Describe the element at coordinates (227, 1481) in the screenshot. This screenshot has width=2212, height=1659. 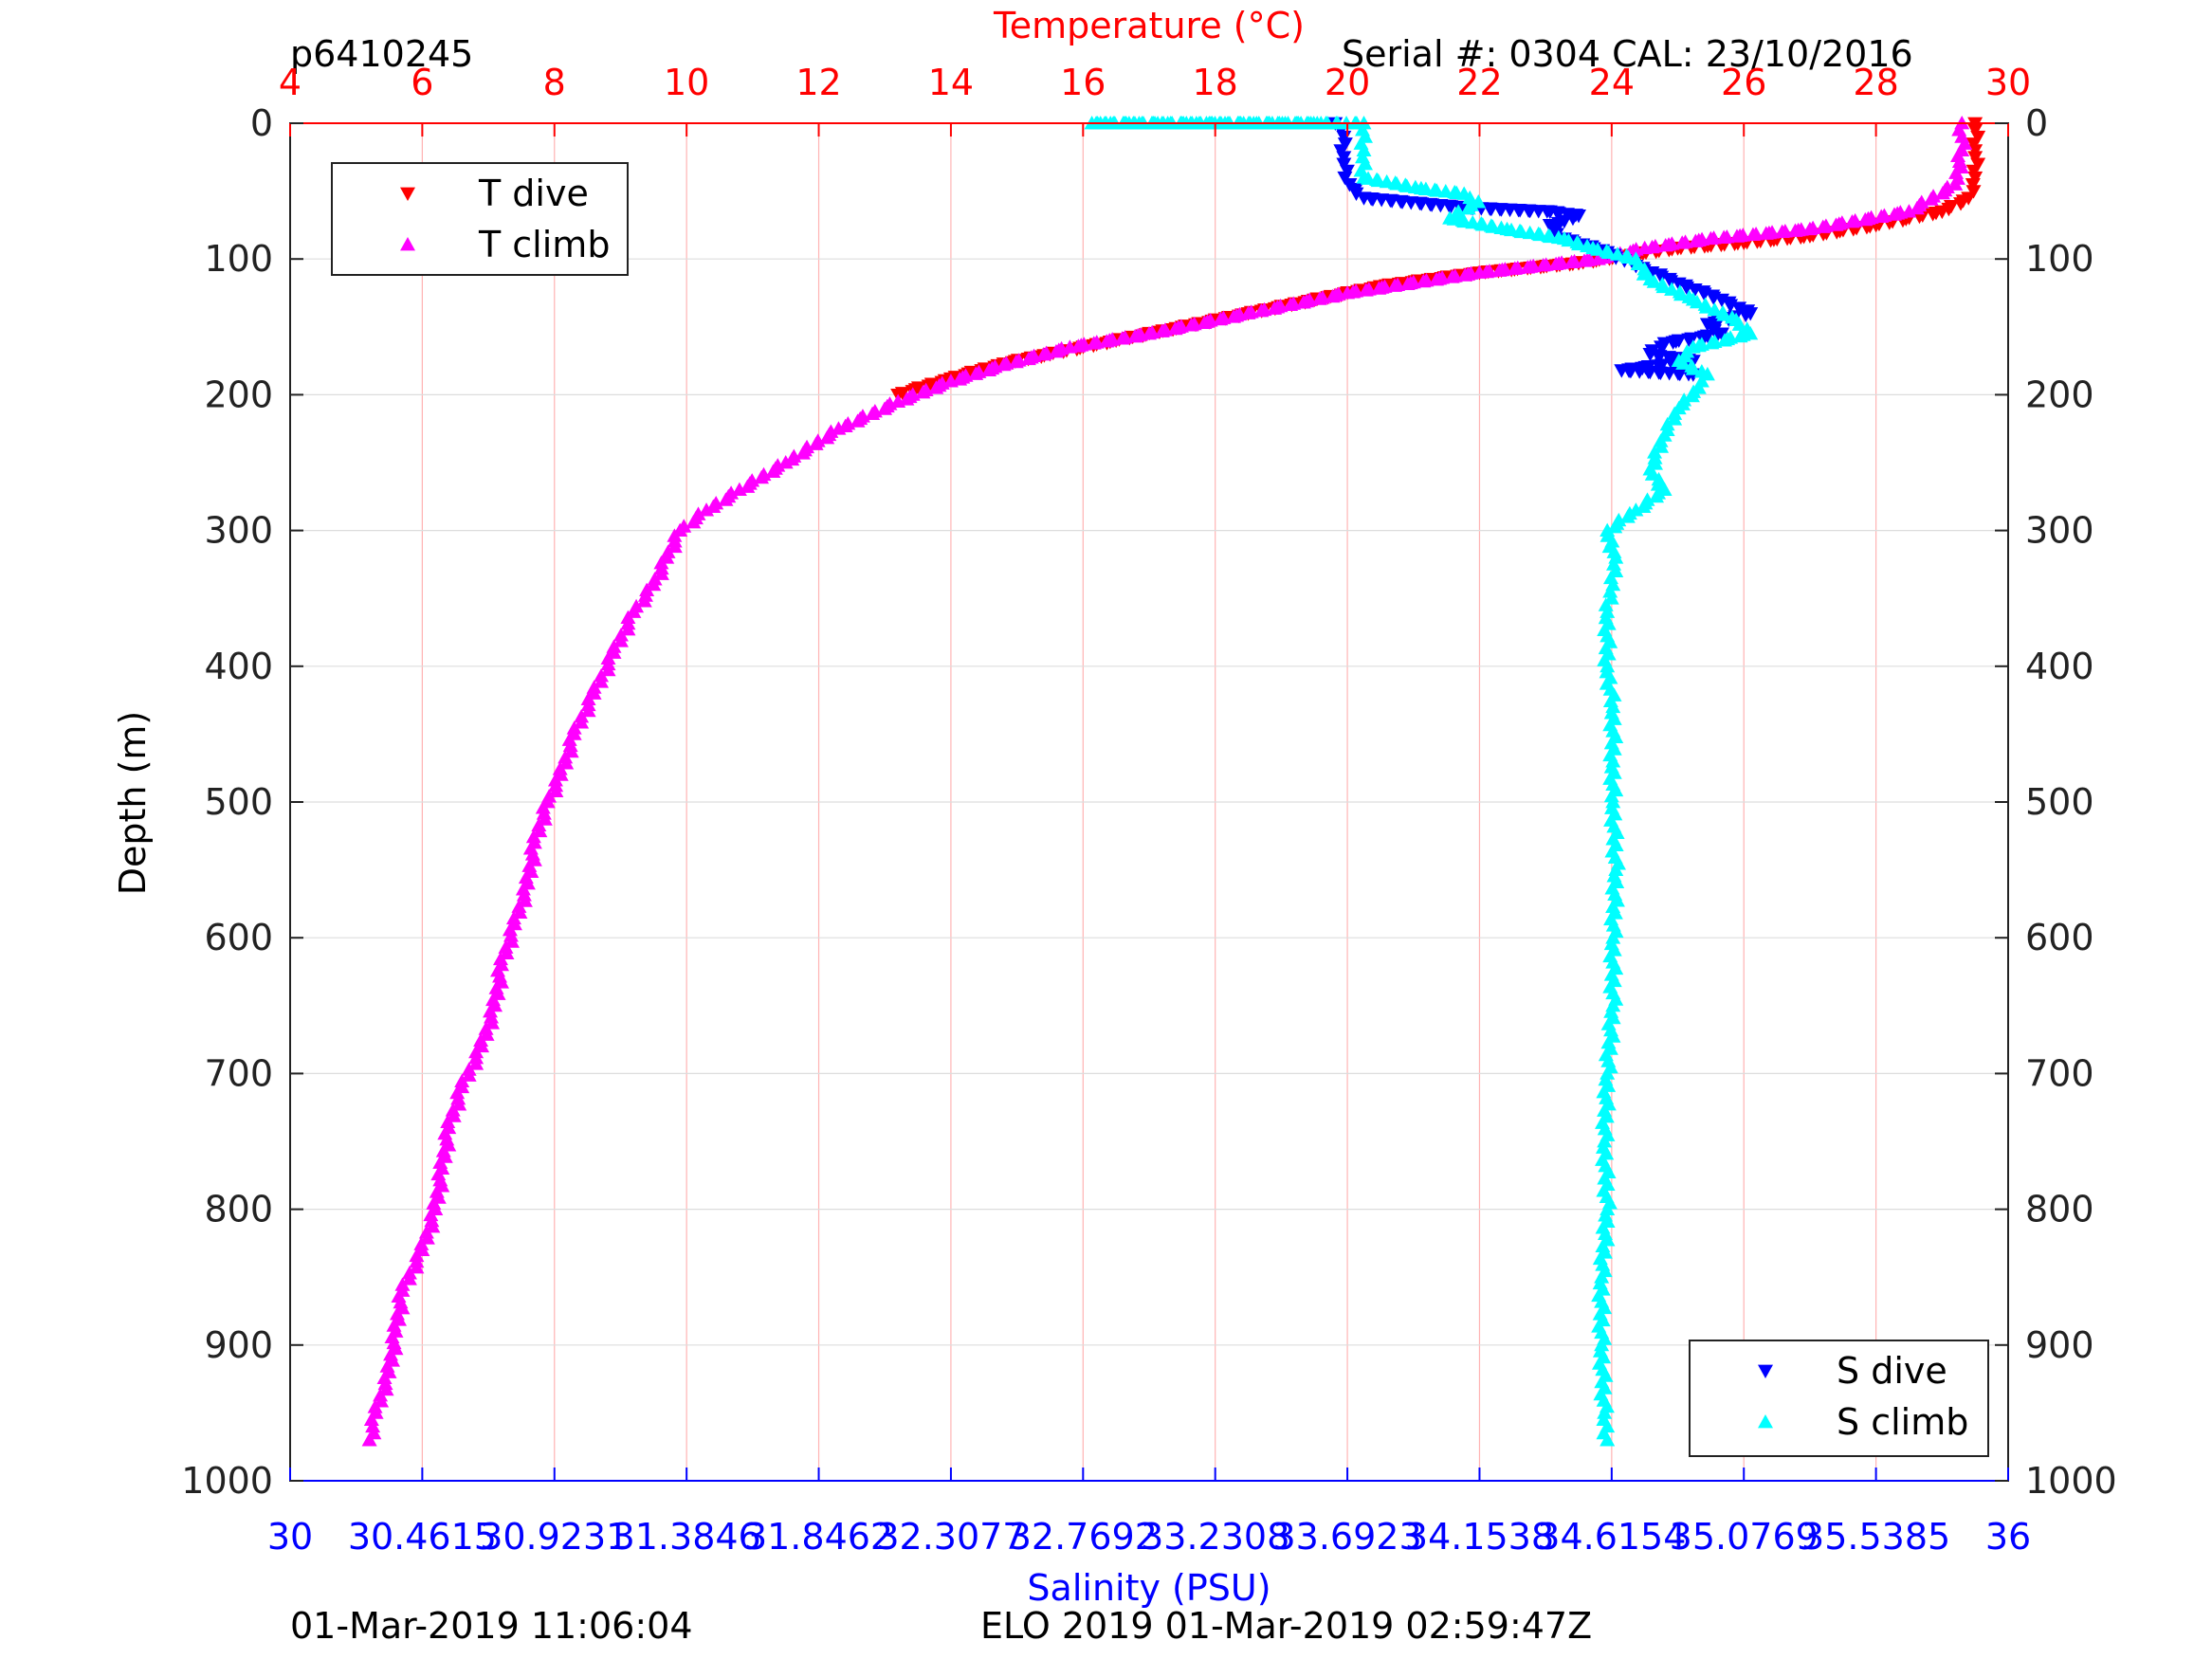
I see `y-tick-label-left: 1000` at that location.